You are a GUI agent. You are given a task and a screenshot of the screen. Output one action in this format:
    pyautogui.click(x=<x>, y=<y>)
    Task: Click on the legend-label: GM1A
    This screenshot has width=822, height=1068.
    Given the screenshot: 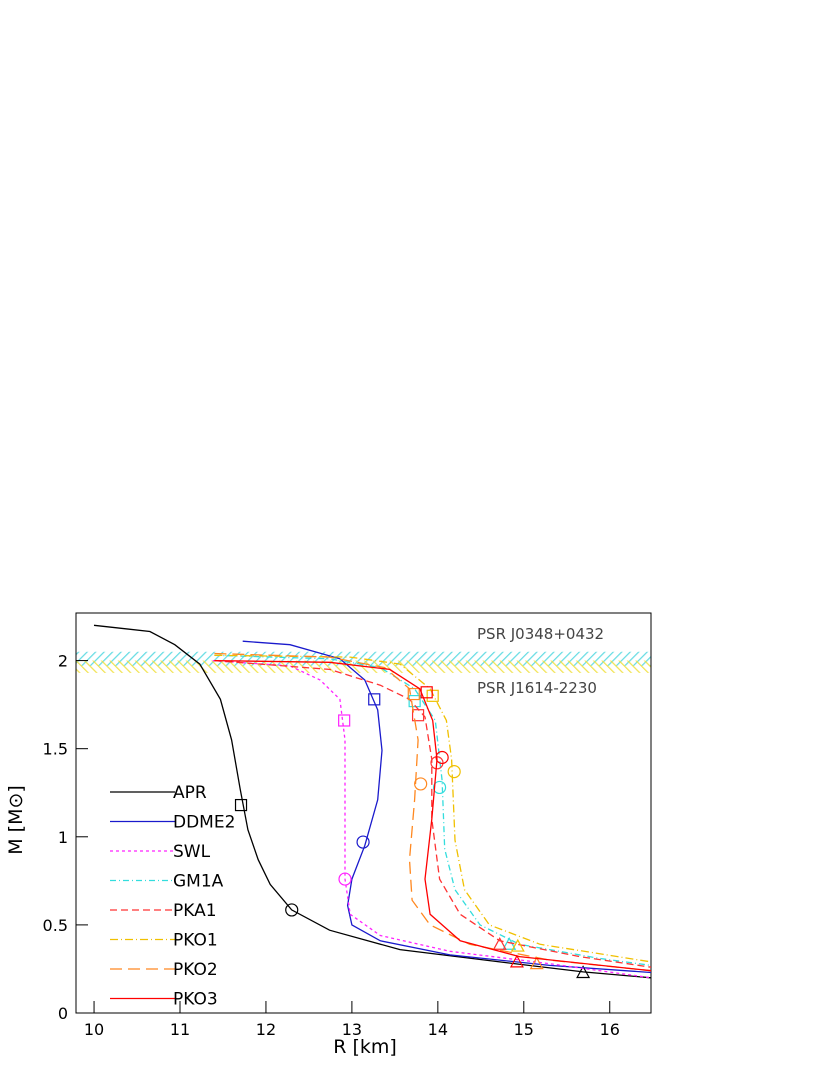 What is the action you would take?
    pyautogui.click(x=198, y=882)
    